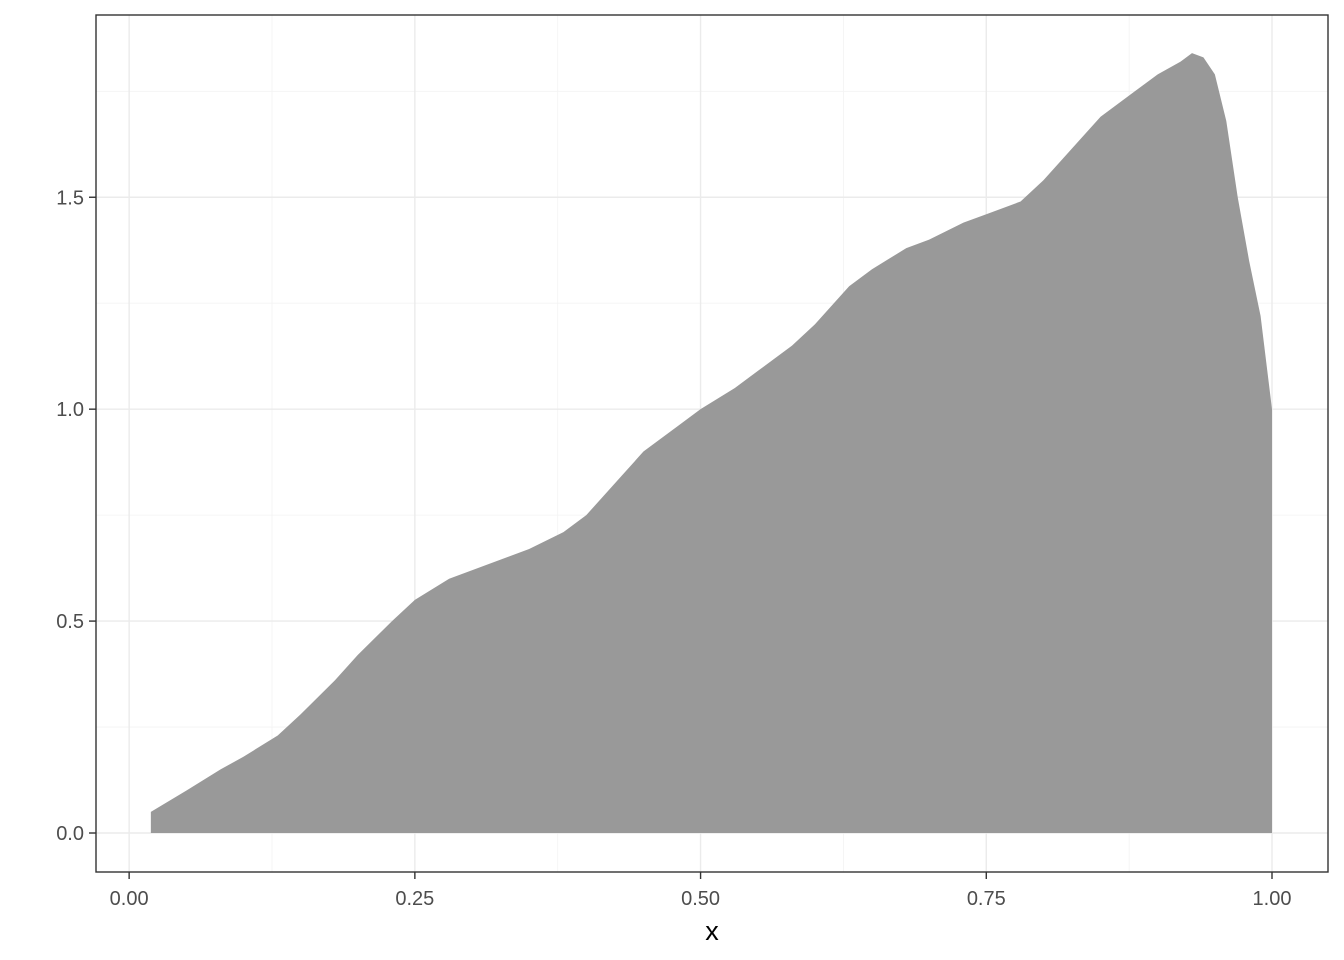 This screenshot has height=960, width=1344. Describe the element at coordinates (70, 622) in the screenshot. I see `y-tick-label: 0.5` at that location.